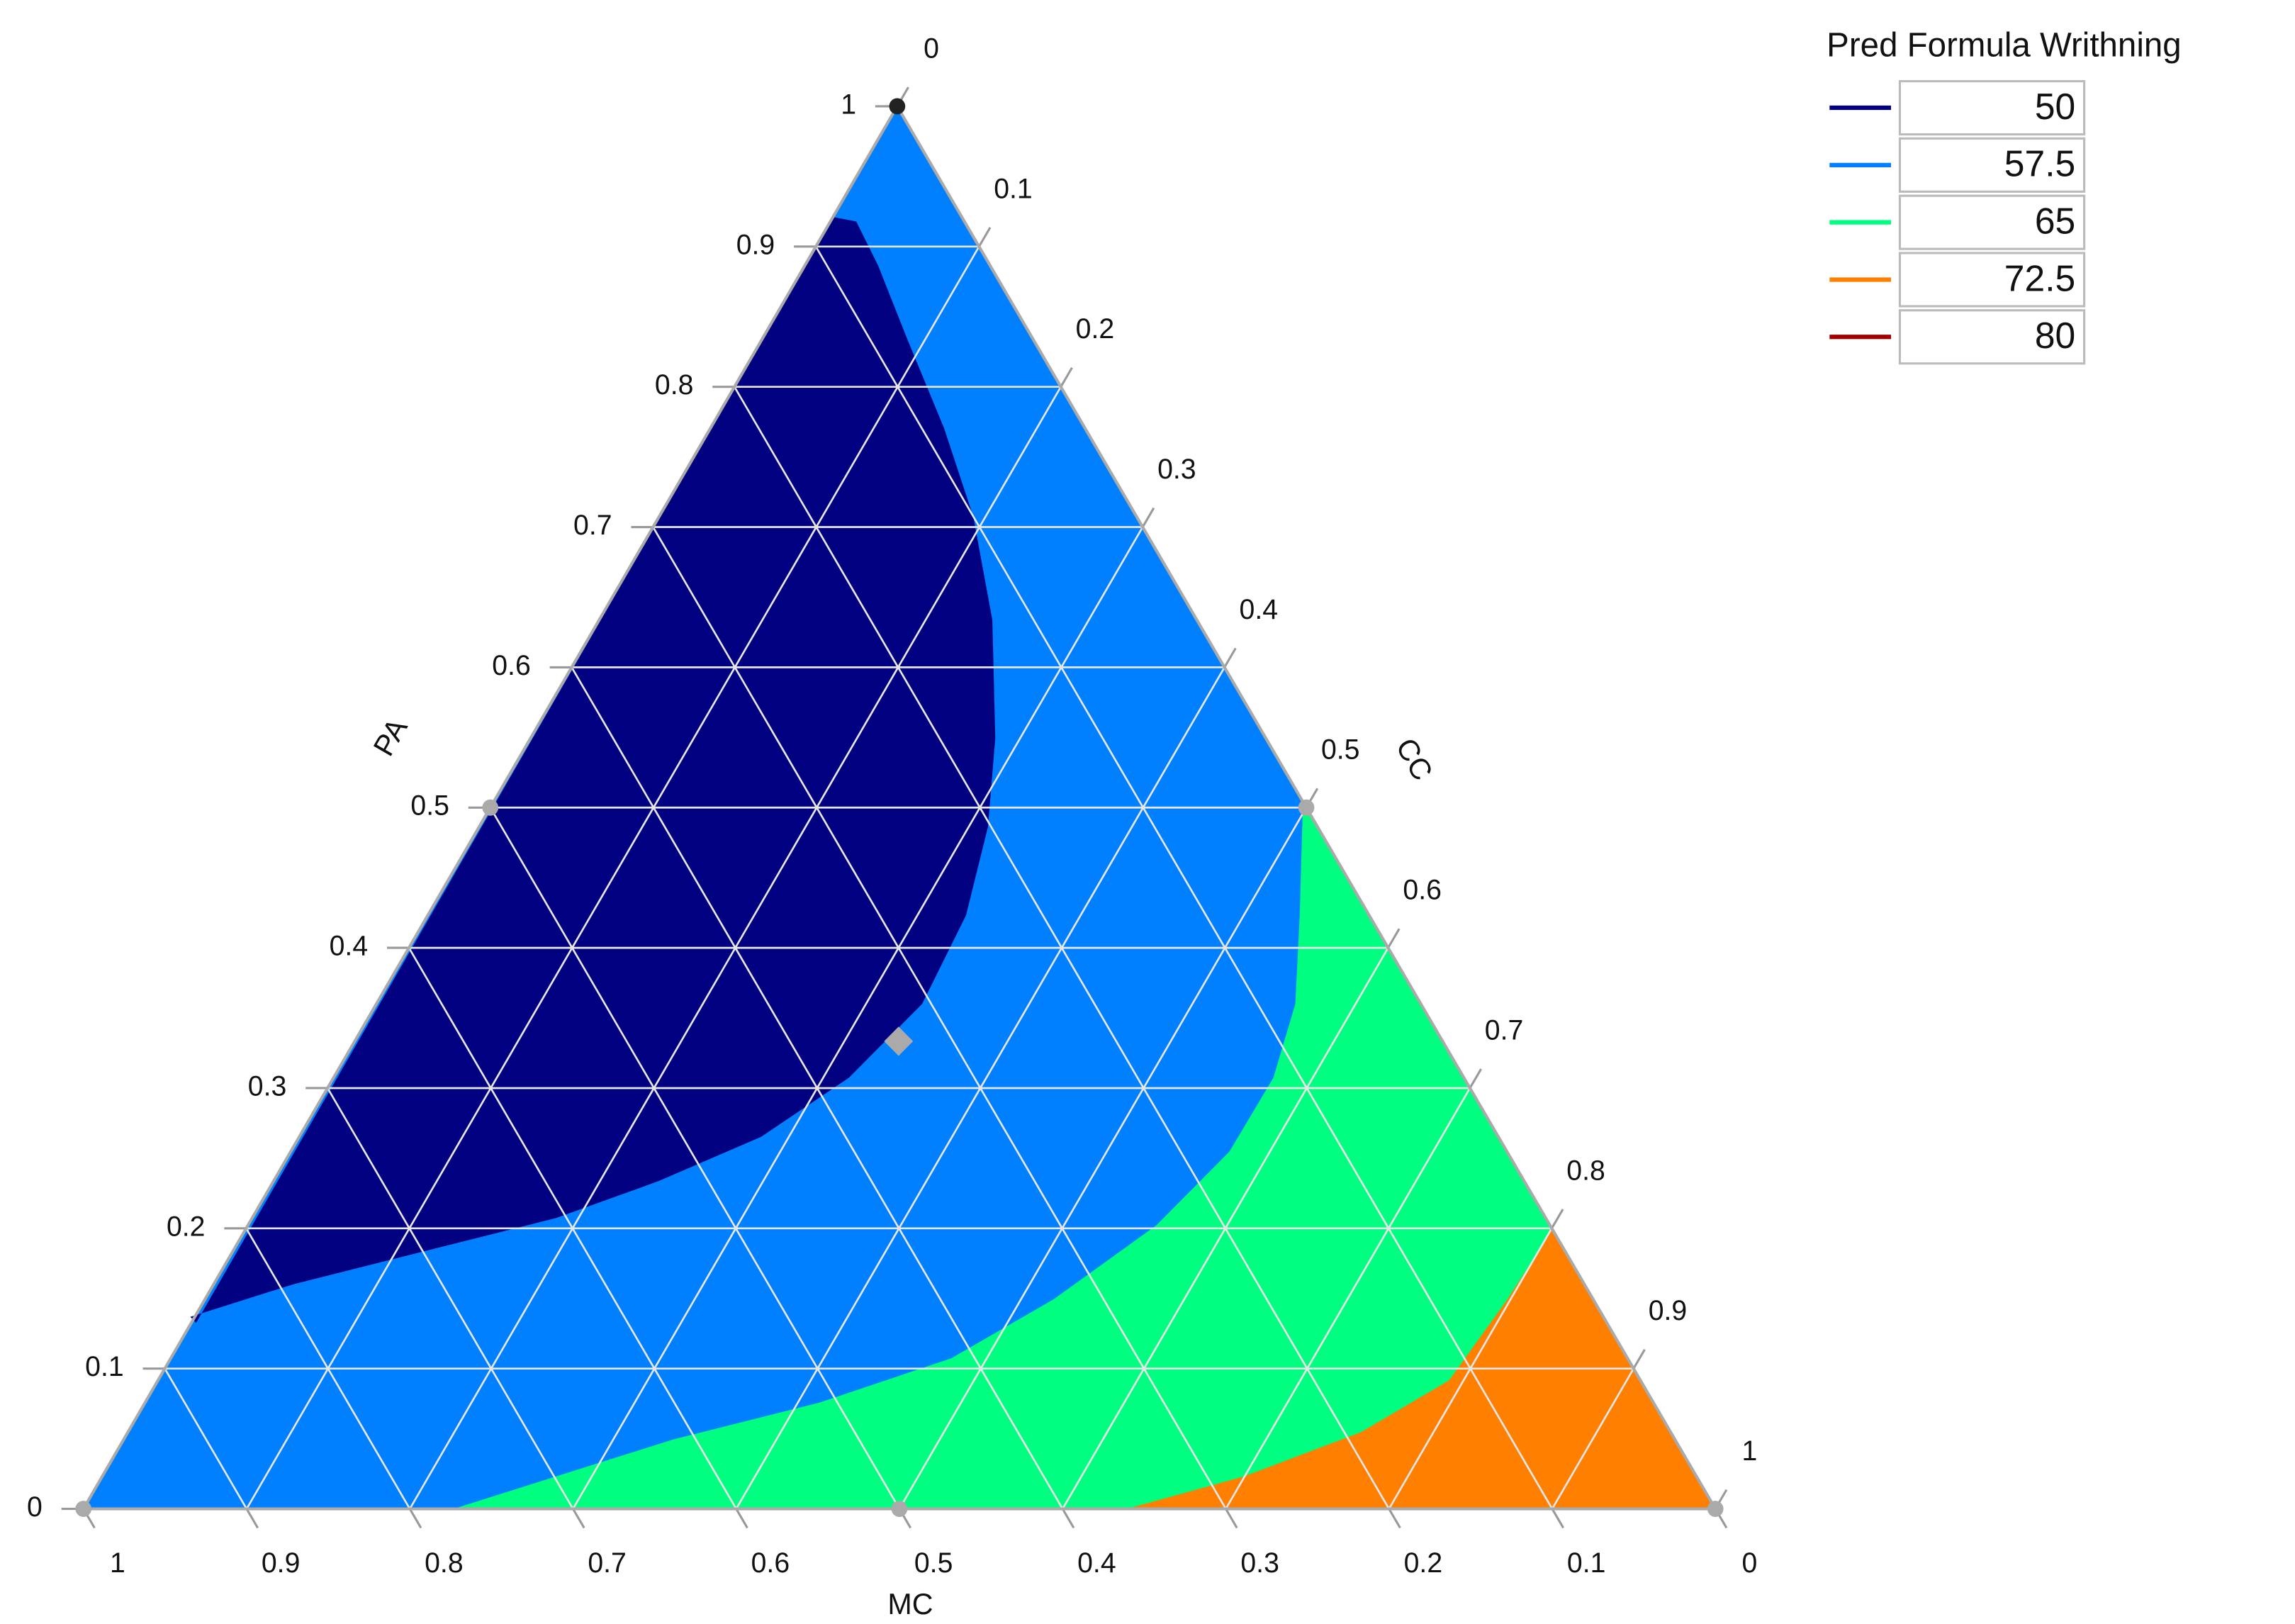 This screenshot has width=2295, height=1624. I want to click on axis-title: MC, so click(910, 1604).